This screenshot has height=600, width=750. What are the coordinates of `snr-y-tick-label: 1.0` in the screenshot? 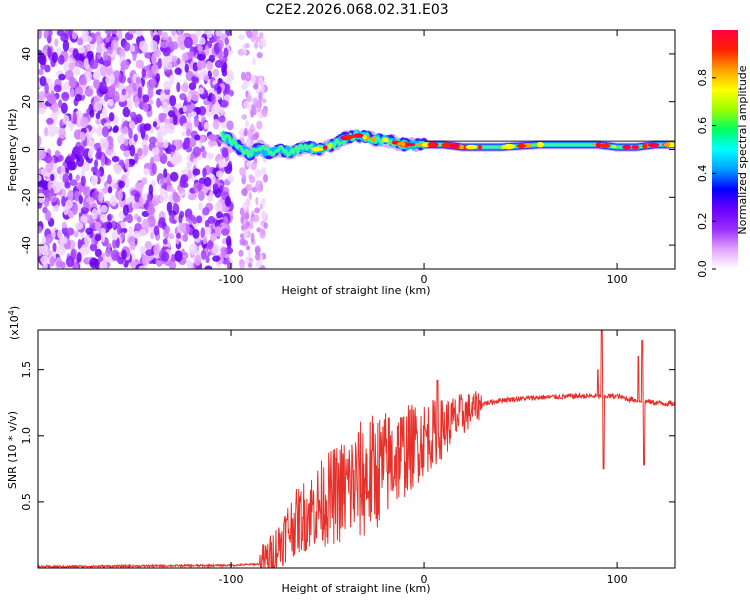 It's located at (26, 436).